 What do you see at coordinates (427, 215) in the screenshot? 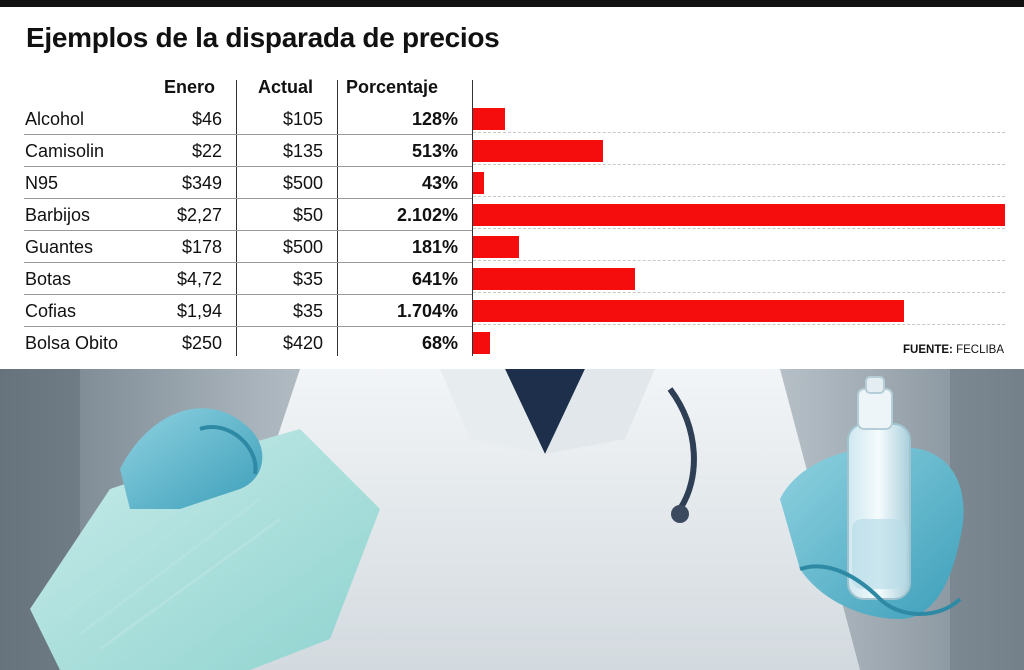
I see `row-percentage: 2.102%` at bounding box center [427, 215].